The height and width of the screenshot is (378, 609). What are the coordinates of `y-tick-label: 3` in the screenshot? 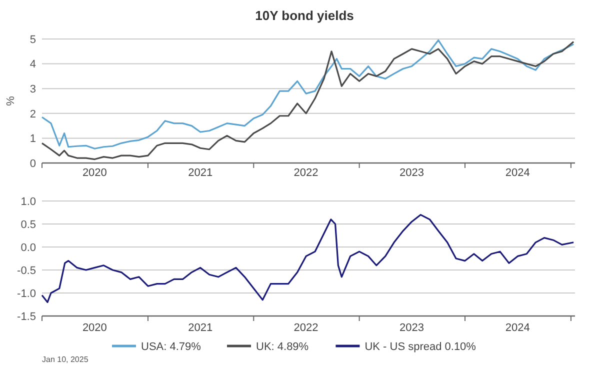 It's located at (33, 89).